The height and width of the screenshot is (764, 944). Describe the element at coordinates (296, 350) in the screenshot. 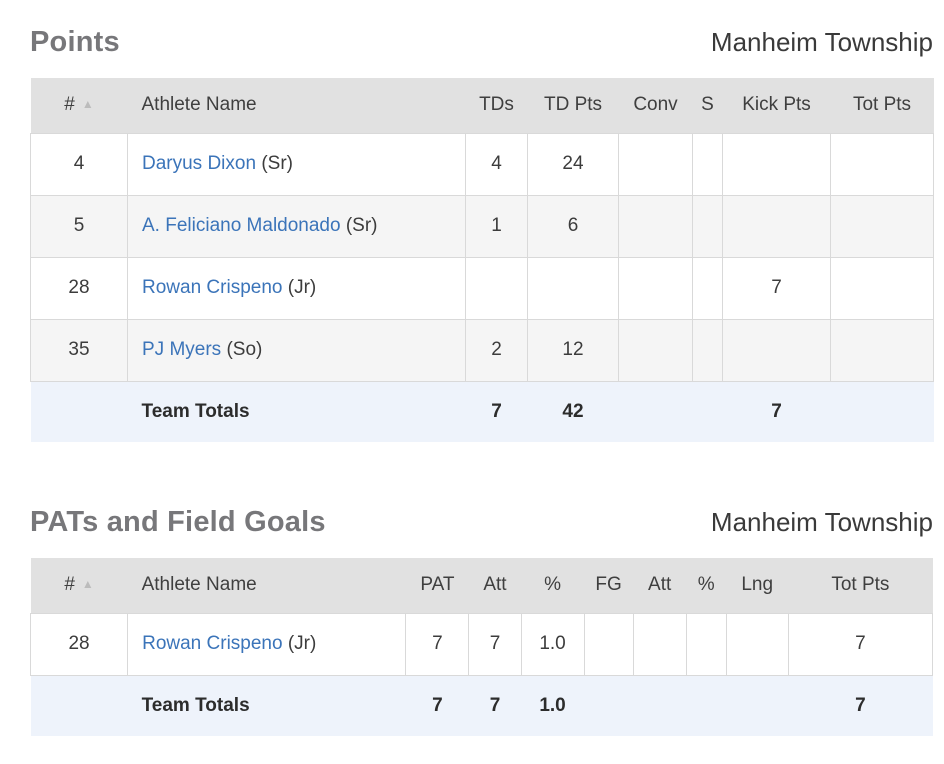

I see `athlete-name-cell: PJ Myers (So)` at that location.